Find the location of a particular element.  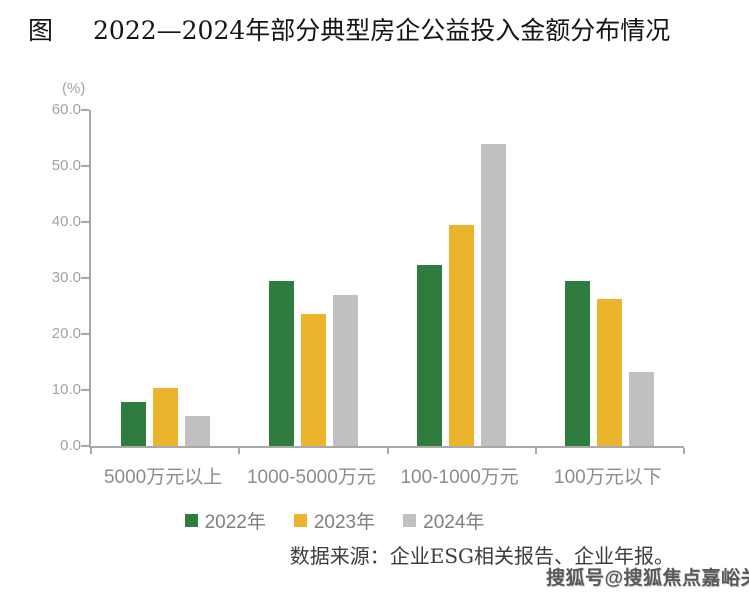

x-axis-label: 100万元以下 is located at coordinates (608, 477).